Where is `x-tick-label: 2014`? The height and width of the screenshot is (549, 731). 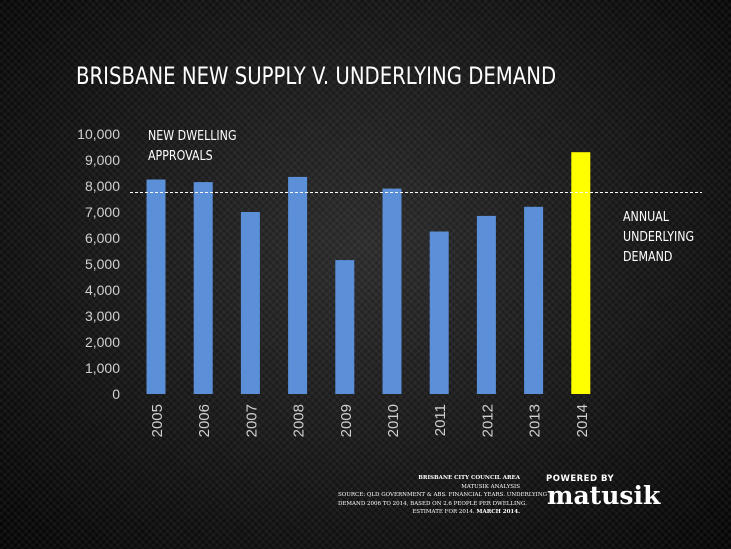 x-tick-label: 2014 is located at coordinates (582, 420).